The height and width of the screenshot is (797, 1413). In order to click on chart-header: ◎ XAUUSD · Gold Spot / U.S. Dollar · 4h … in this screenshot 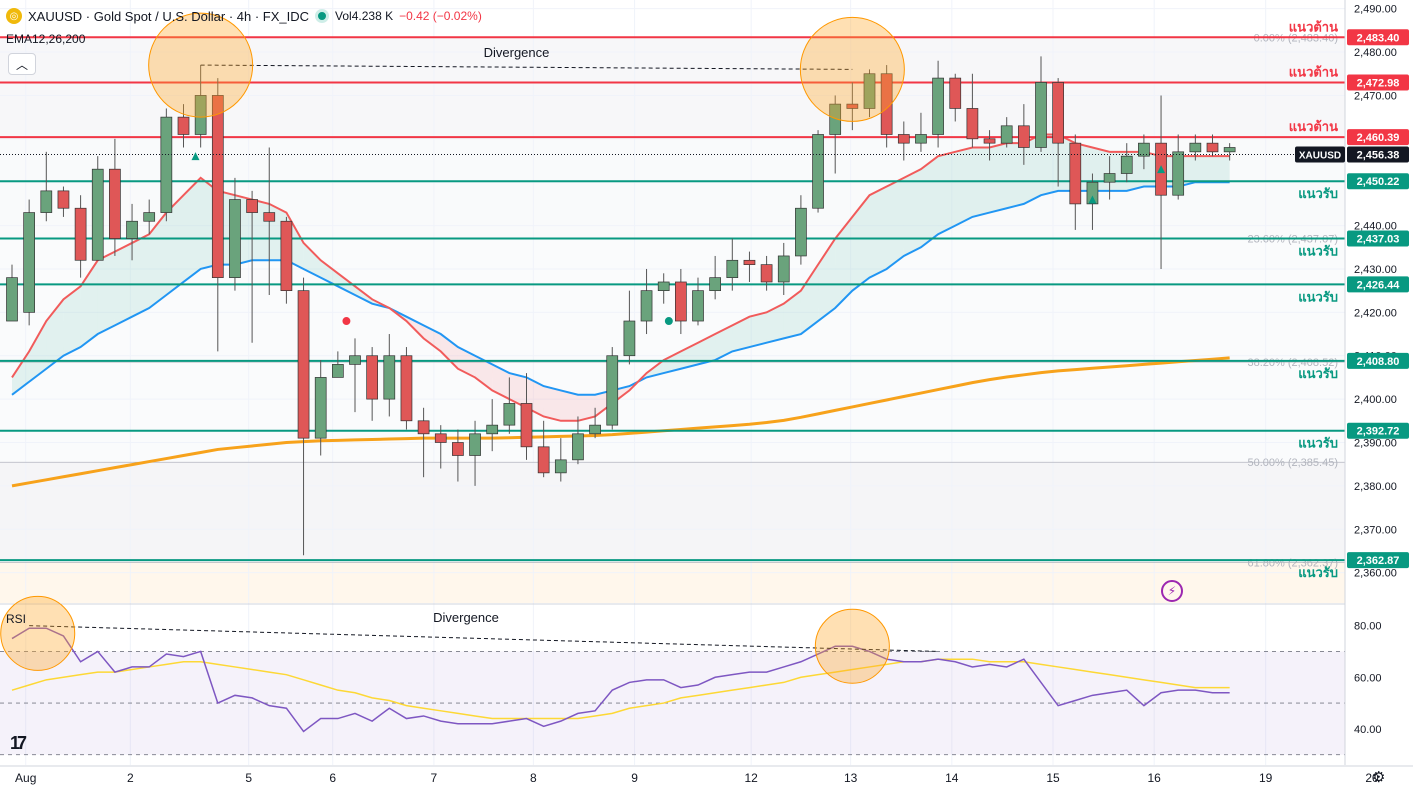, I will do `click(244, 16)`.